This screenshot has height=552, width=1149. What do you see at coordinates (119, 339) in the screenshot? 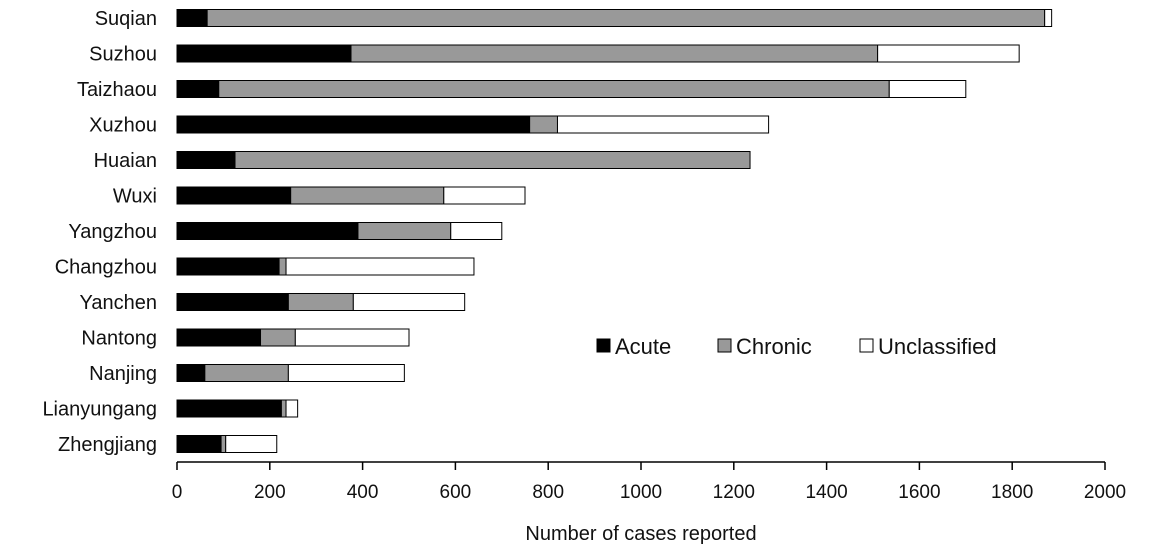
I see `category-label-nantong: Nantong` at bounding box center [119, 339].